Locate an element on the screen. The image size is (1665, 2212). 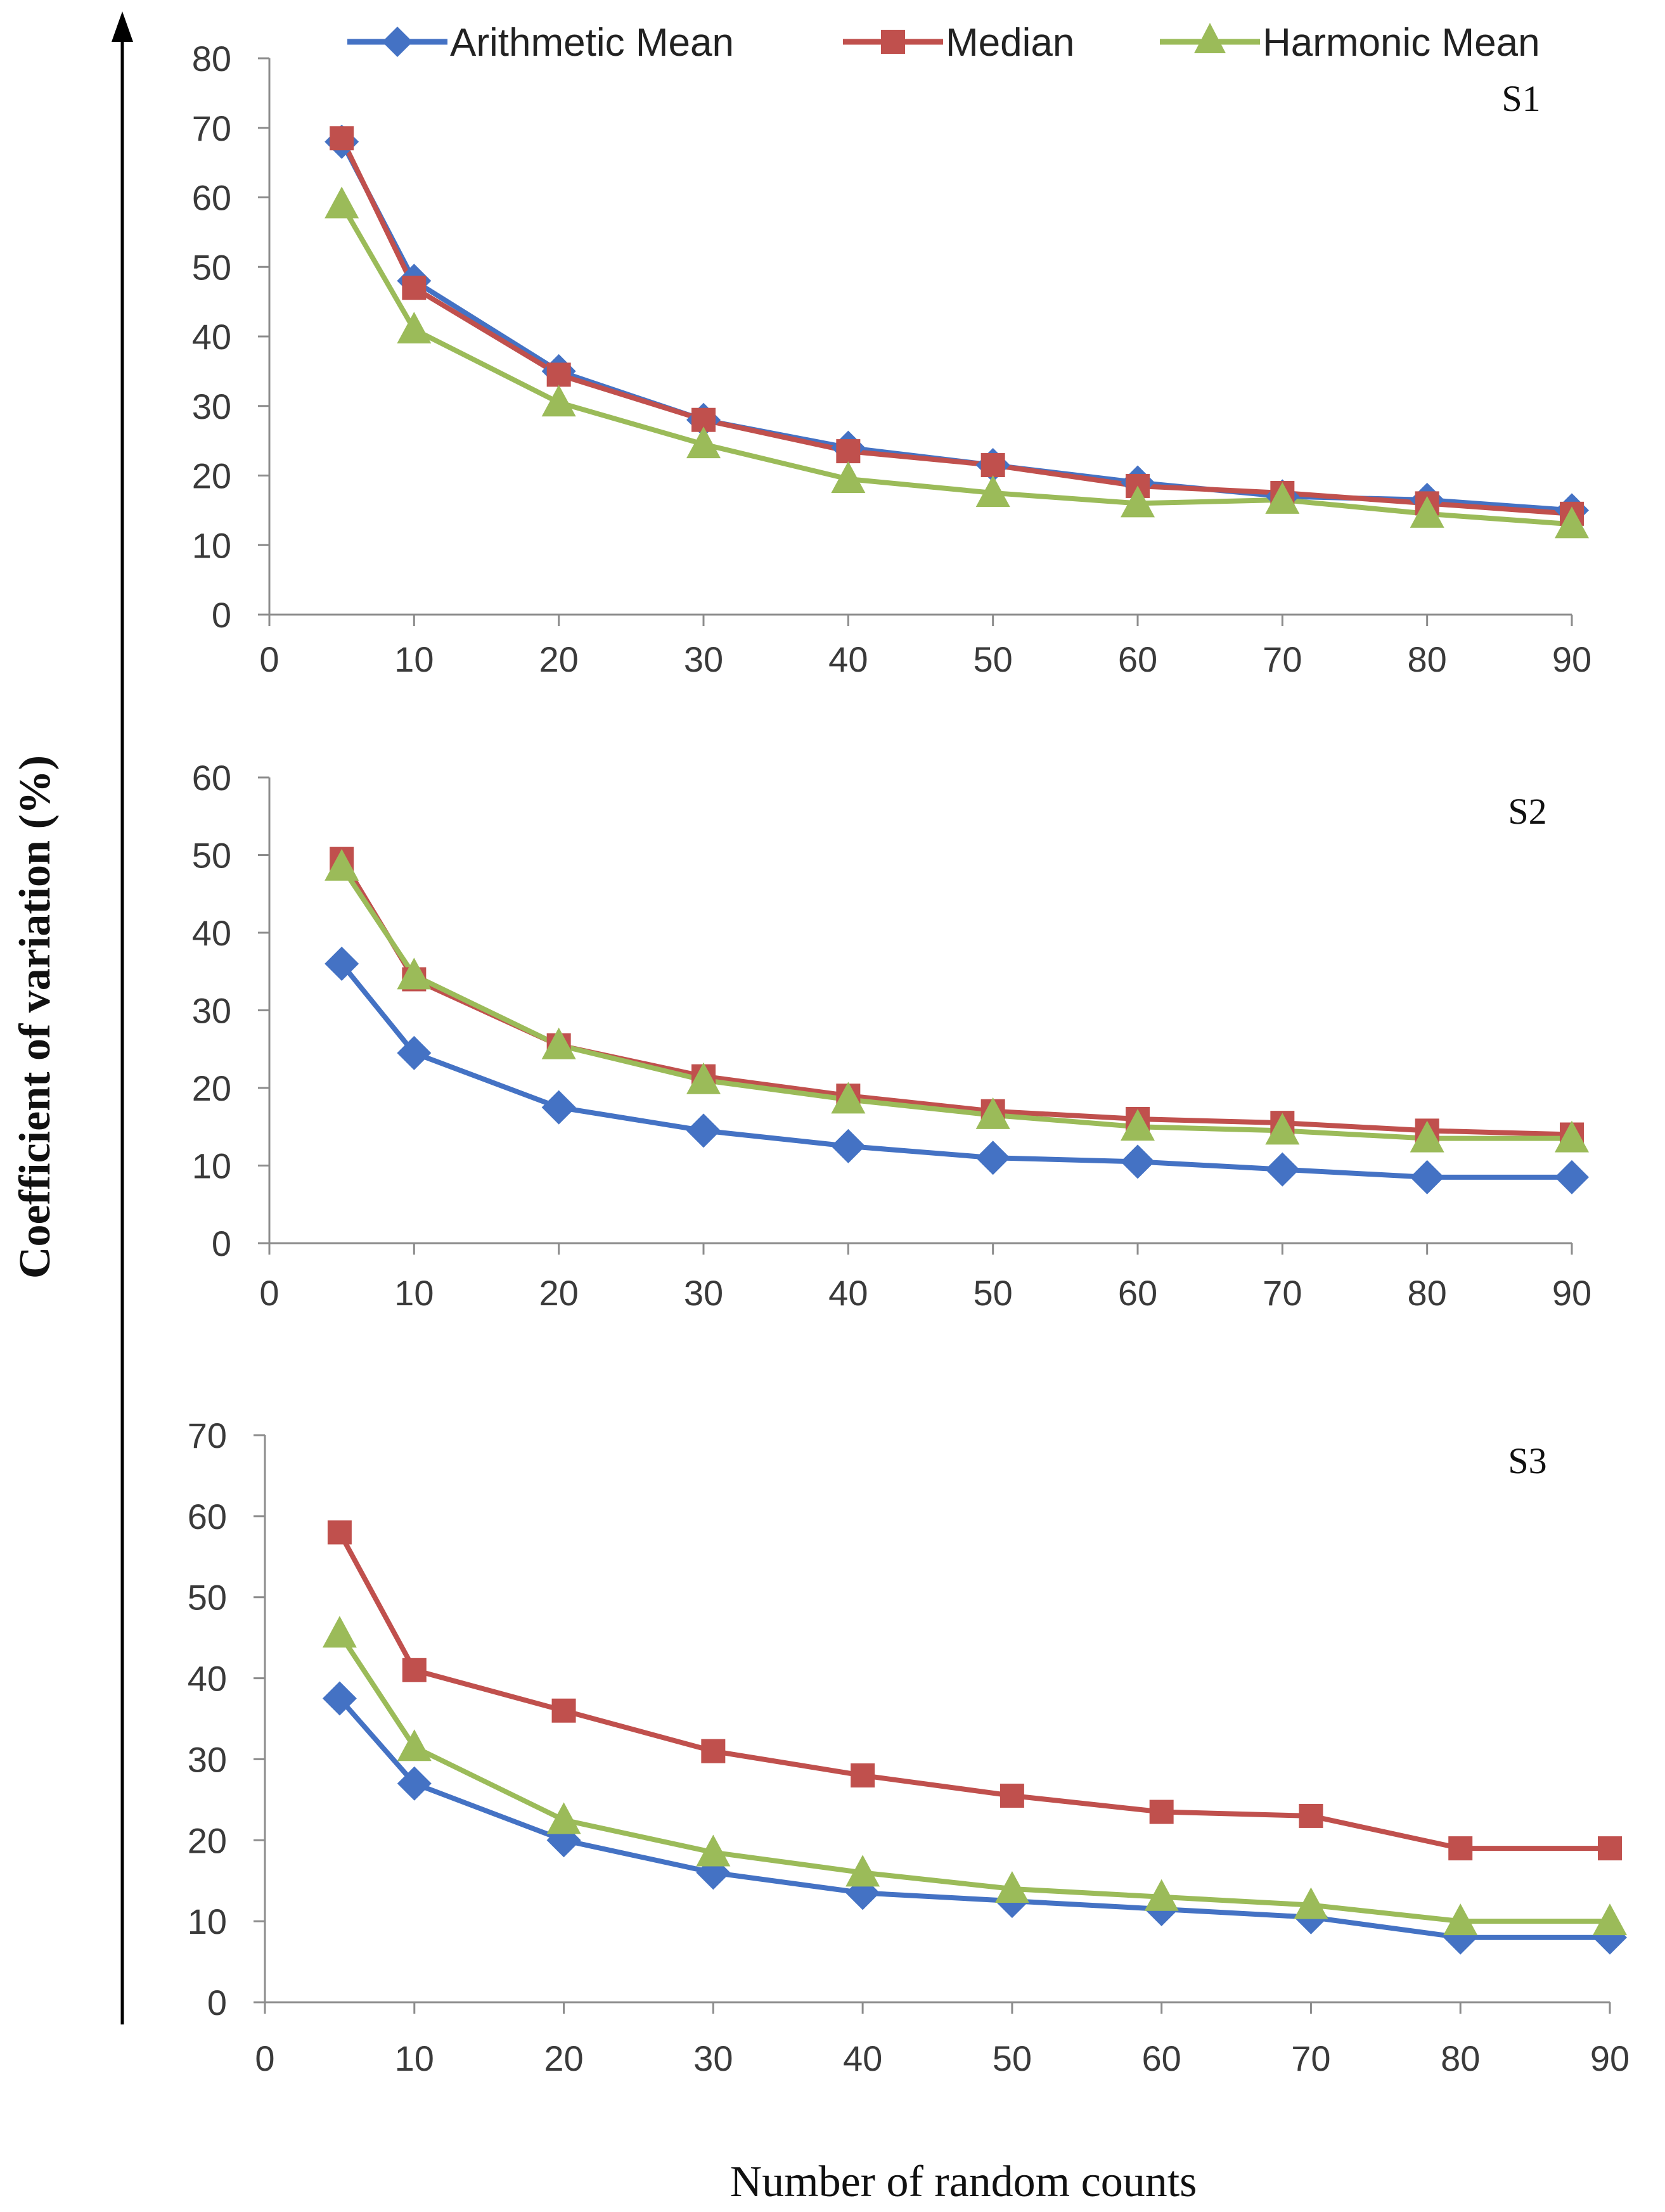
legend-item-median: Median is located at coordinates (958, 43).